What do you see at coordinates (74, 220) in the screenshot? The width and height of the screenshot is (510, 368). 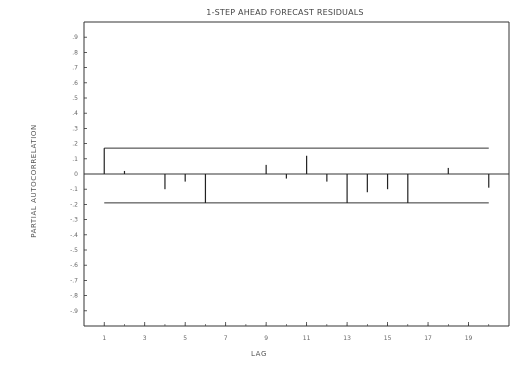 I see `y-tick-label: -.3` at bounding box center [74, 220].